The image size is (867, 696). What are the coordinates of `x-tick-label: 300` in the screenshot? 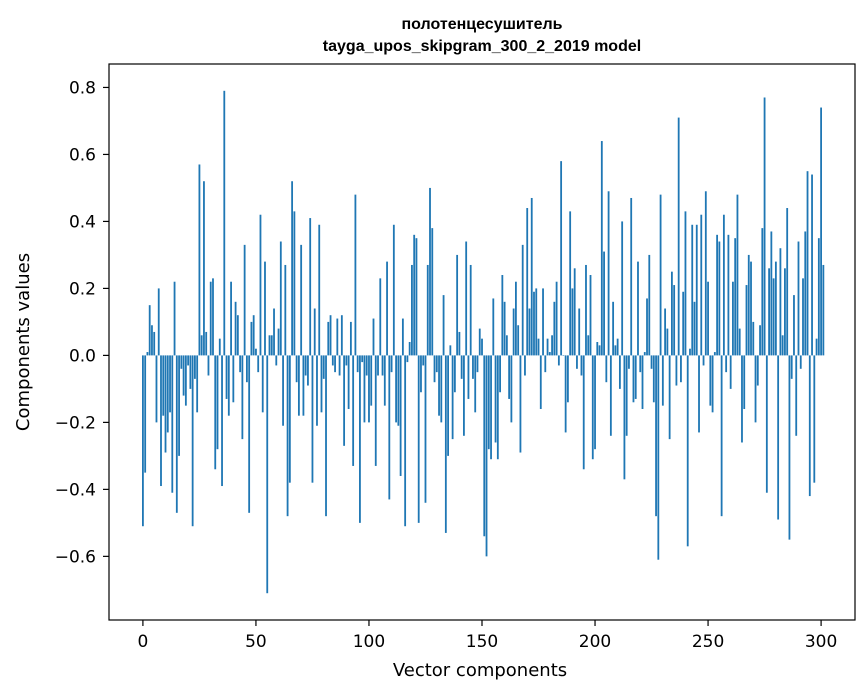 It's located at (821, 642).